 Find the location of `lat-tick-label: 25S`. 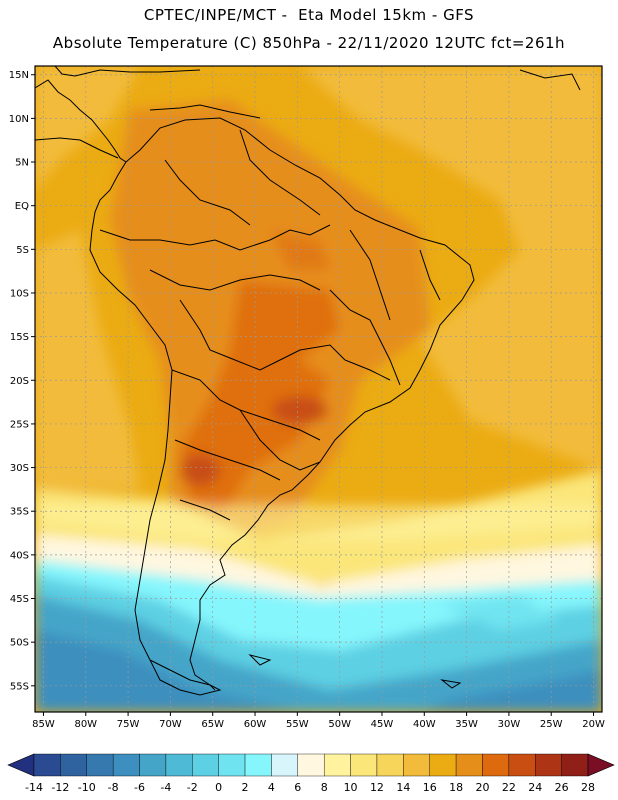

lat-tick-label: 25S is located at coordinates (19, 424).